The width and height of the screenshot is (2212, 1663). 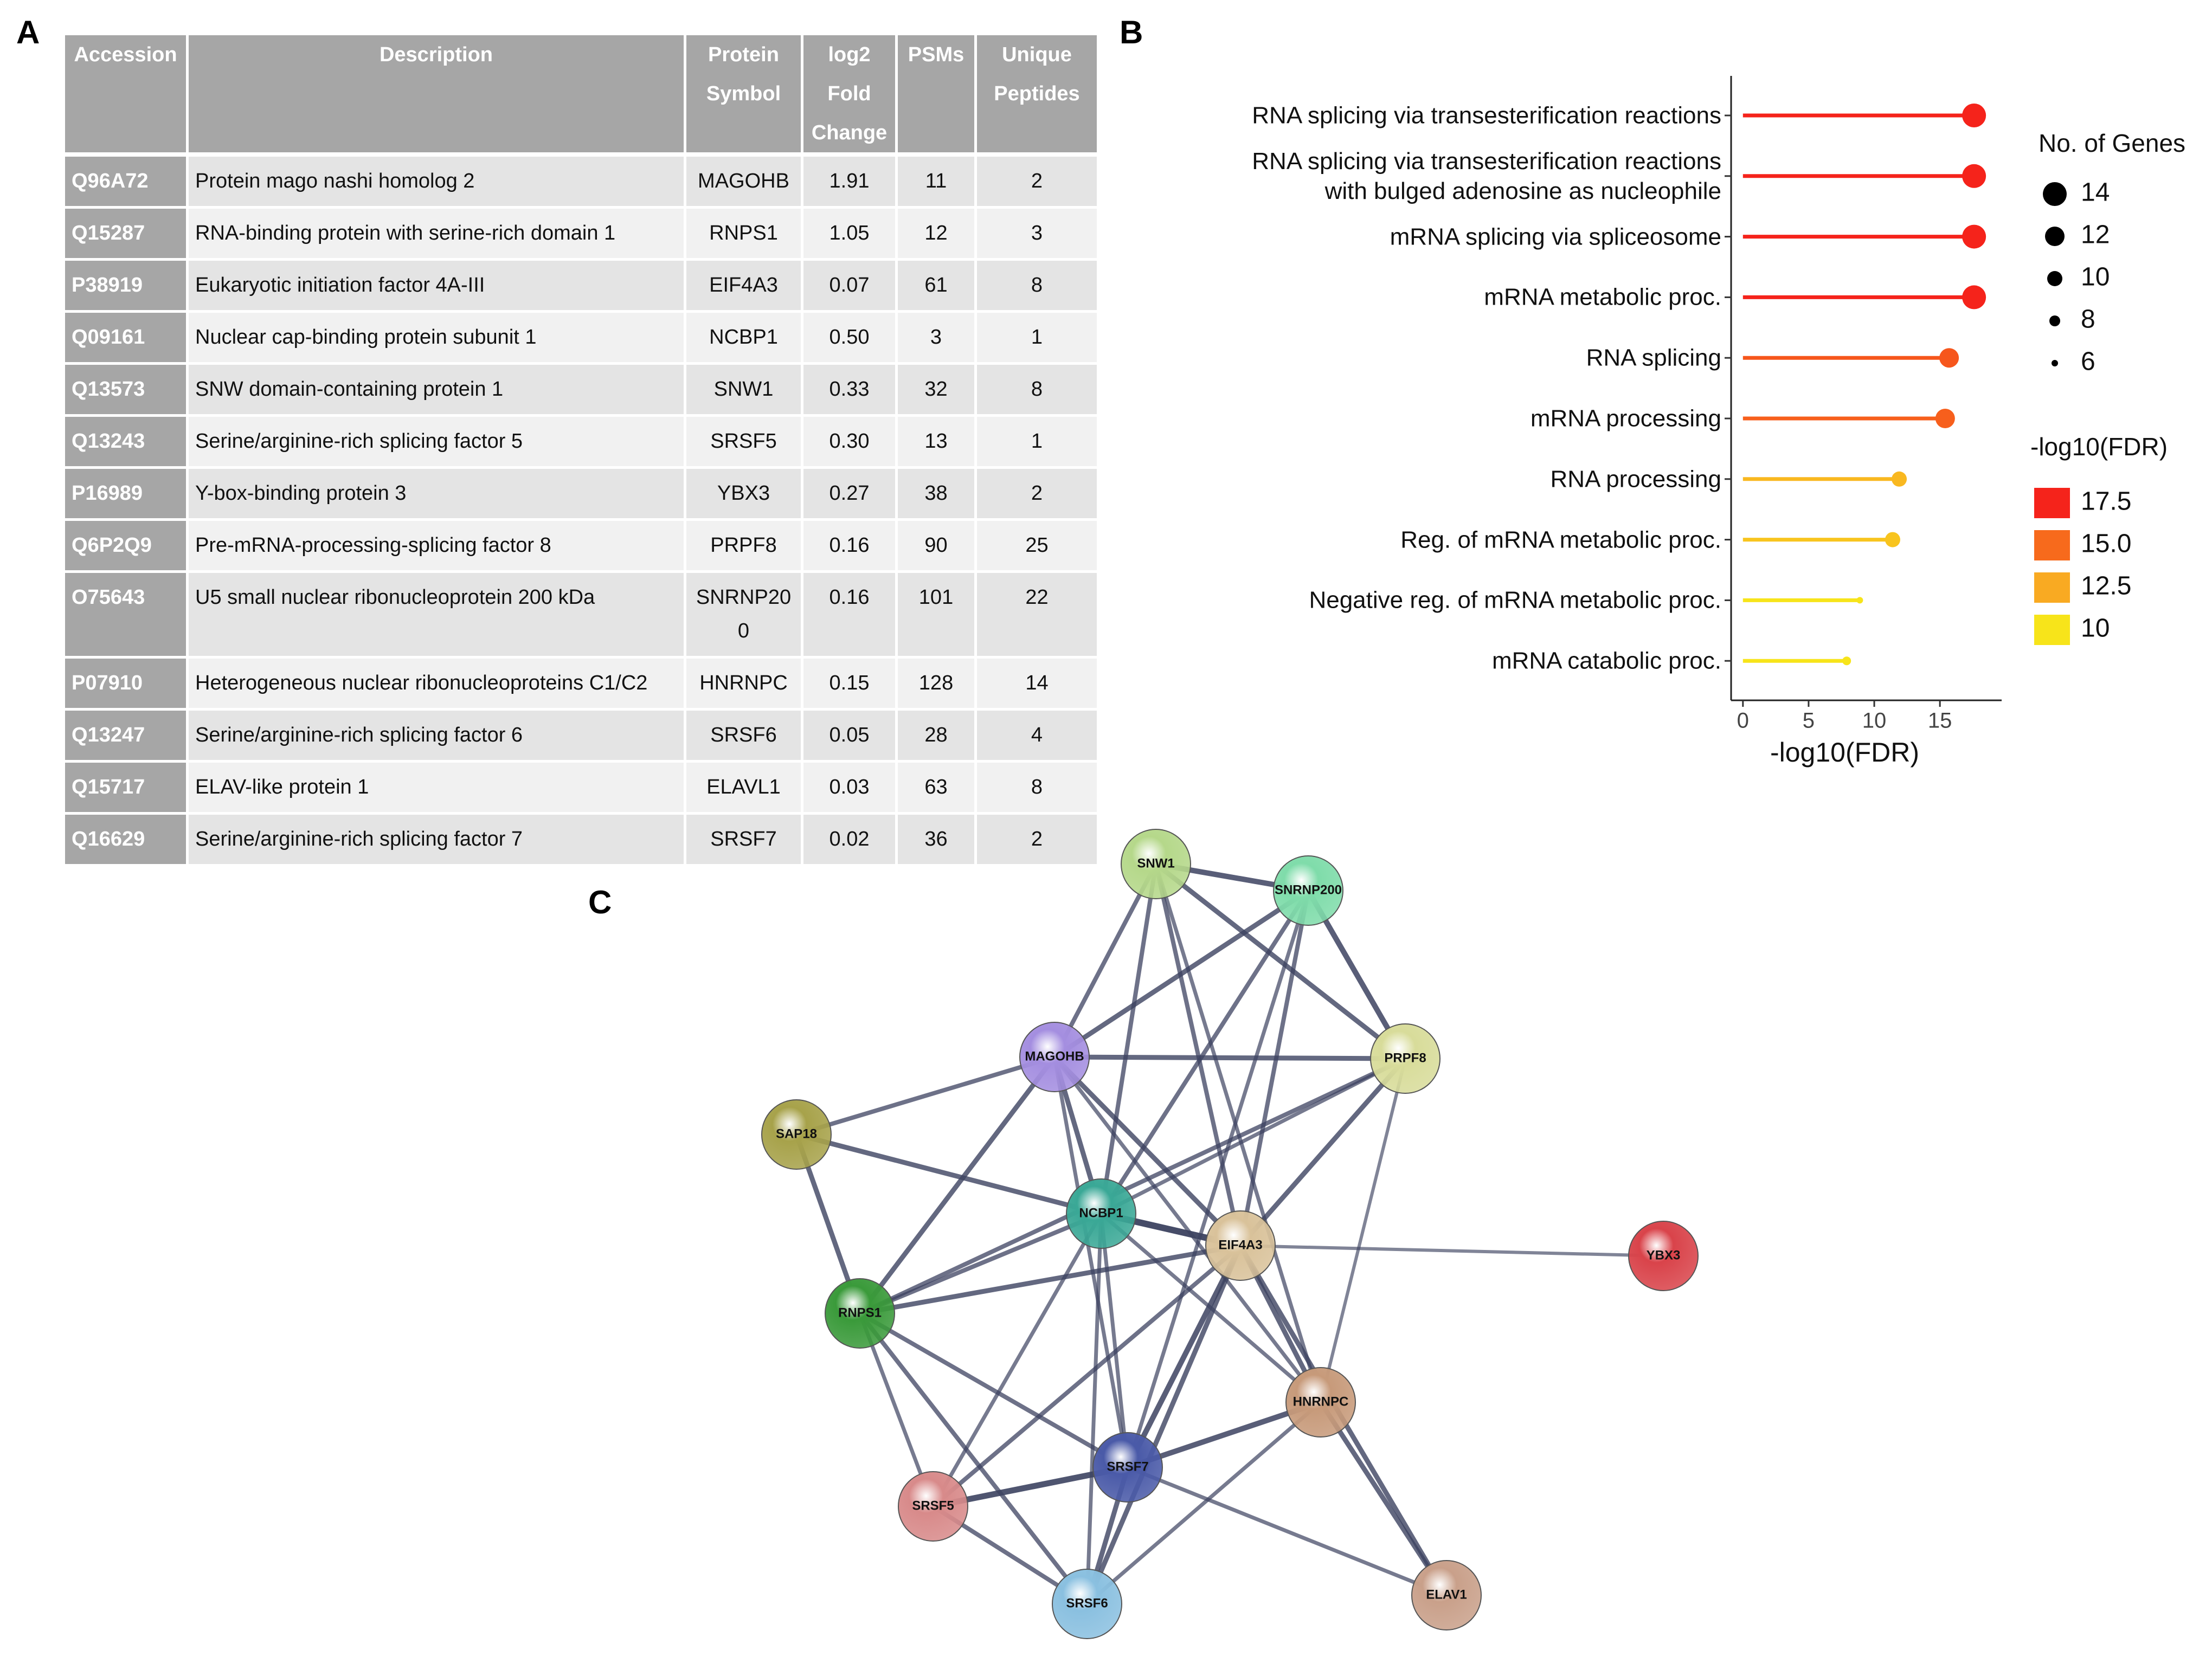 What do you see at coordinates (1038, 789) in the screenshot?
I see `table-cell: 8` at bounding box center [1038, 789].